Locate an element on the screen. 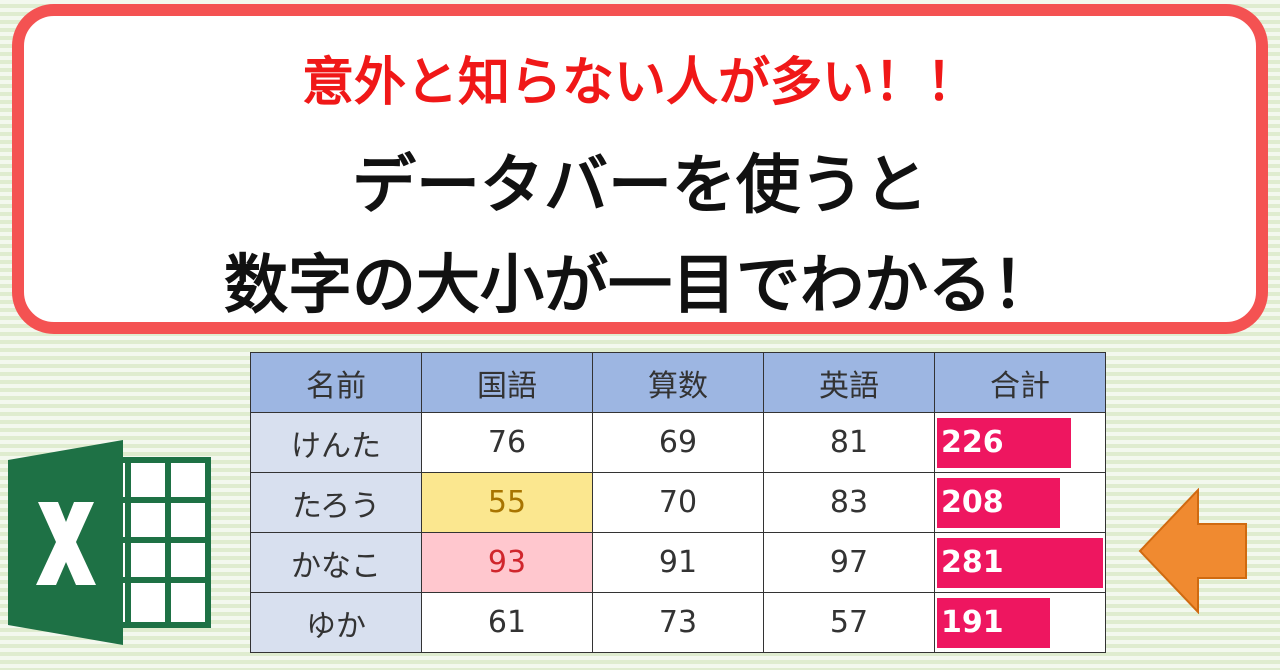 The height and width of the screenshot is (670, 1280). row: かなこ 93 91 97 281 is located at coordinates (678, 562).